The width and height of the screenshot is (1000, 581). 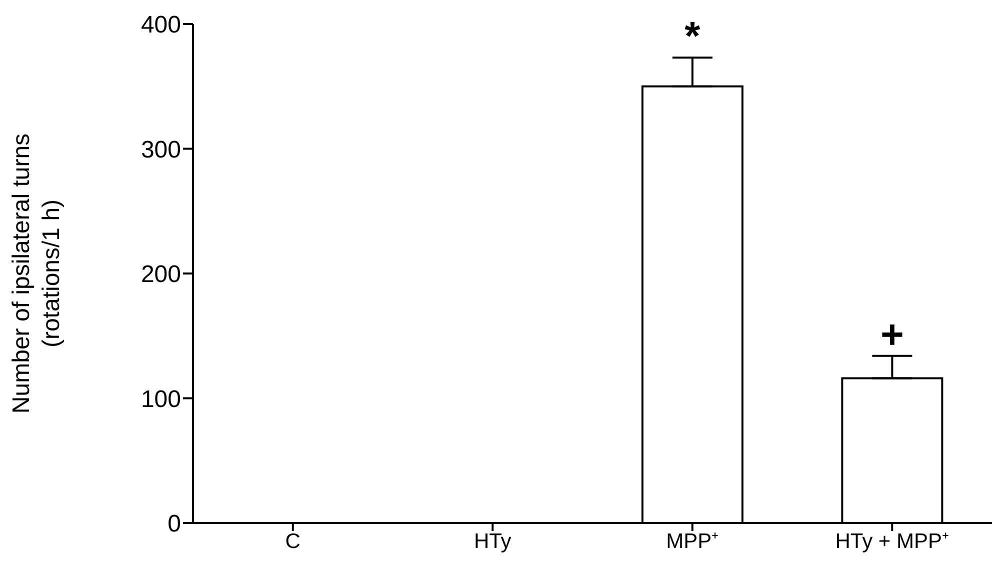 I want to click on x-tick-label: HTy, so click(x=493, y=541).